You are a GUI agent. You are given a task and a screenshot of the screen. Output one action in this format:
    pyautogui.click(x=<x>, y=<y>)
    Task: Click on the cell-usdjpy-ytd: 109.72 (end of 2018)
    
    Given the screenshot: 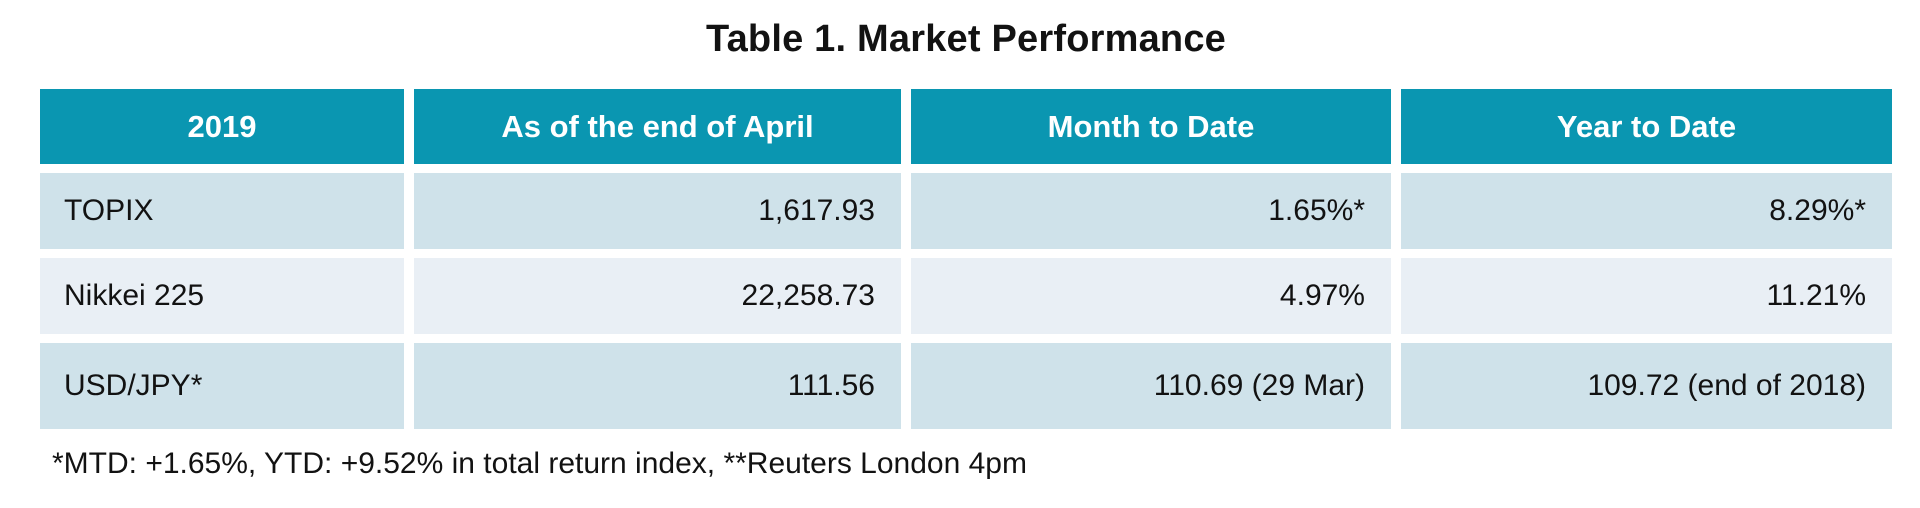 What is the action you would take?
    pyautogui.click(x=1646, y=386)
    